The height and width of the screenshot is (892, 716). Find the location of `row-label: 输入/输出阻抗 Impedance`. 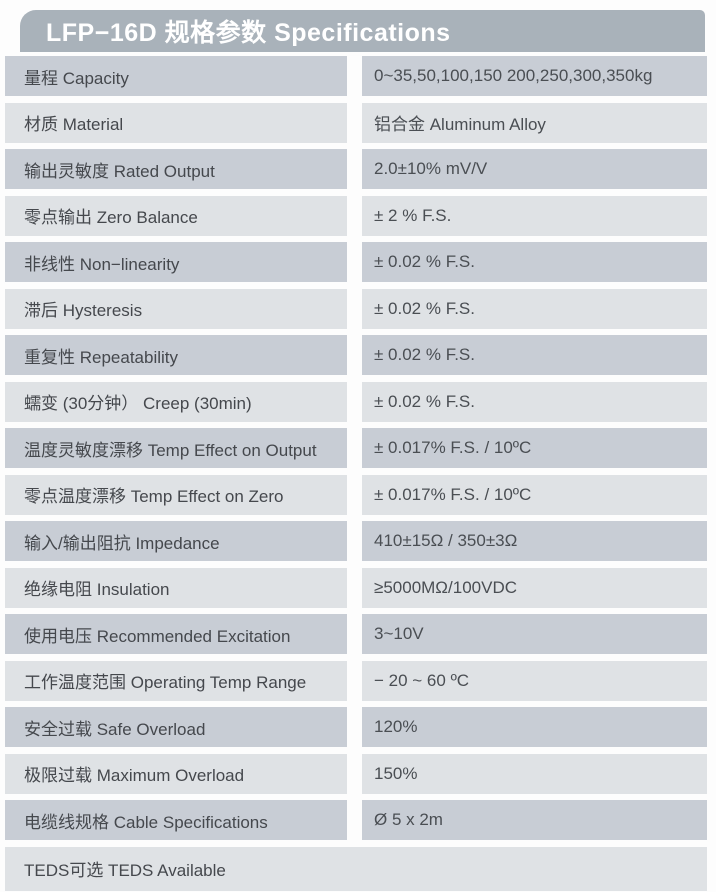

row-label: 输入/输出阻抗 Impedance is located at coordinates (176, 541).